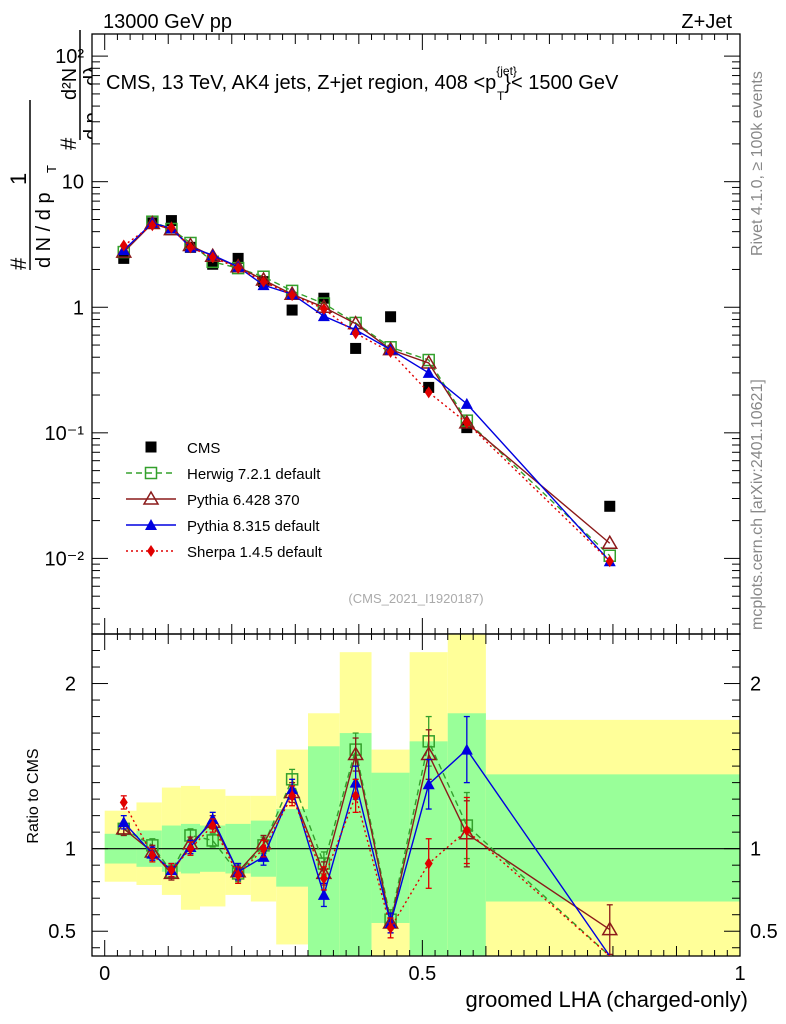 This screenshot has width=786, height=1024. I want to click on ratio-y-tick-label: 2, so click(70, 685).